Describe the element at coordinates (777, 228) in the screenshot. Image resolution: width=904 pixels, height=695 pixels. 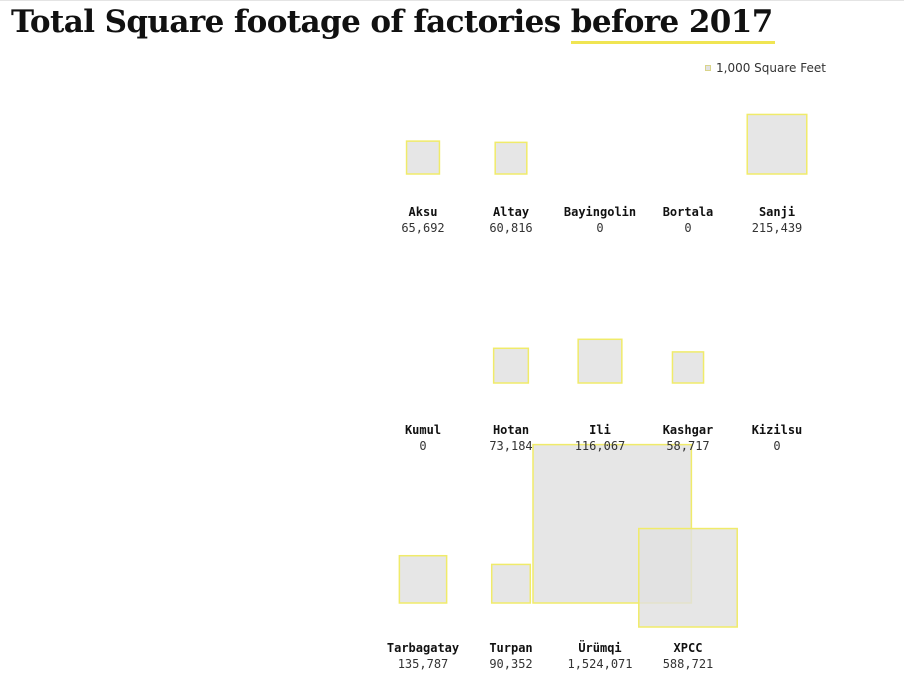
I see `value-sanji: 215,439` at that location.